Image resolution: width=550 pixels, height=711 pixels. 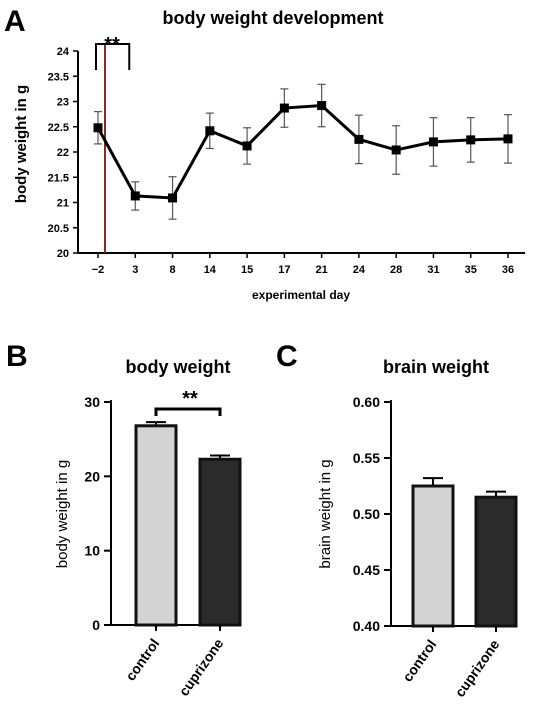 What do you see at coordinates (15, 21) in the screenshot?
I see `panel-letter-a: A` at bounding box center [15, 21].